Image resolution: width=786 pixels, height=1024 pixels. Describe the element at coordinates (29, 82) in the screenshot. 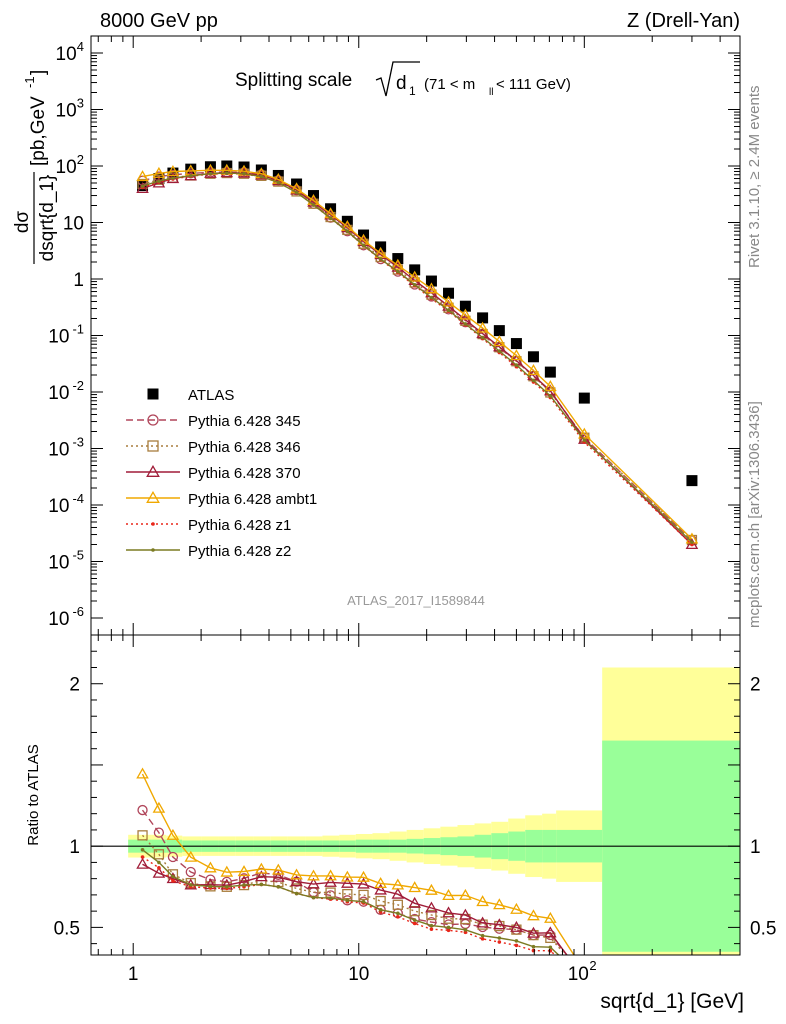

I see `y-axis-title-units-exponent: -1` at that location.